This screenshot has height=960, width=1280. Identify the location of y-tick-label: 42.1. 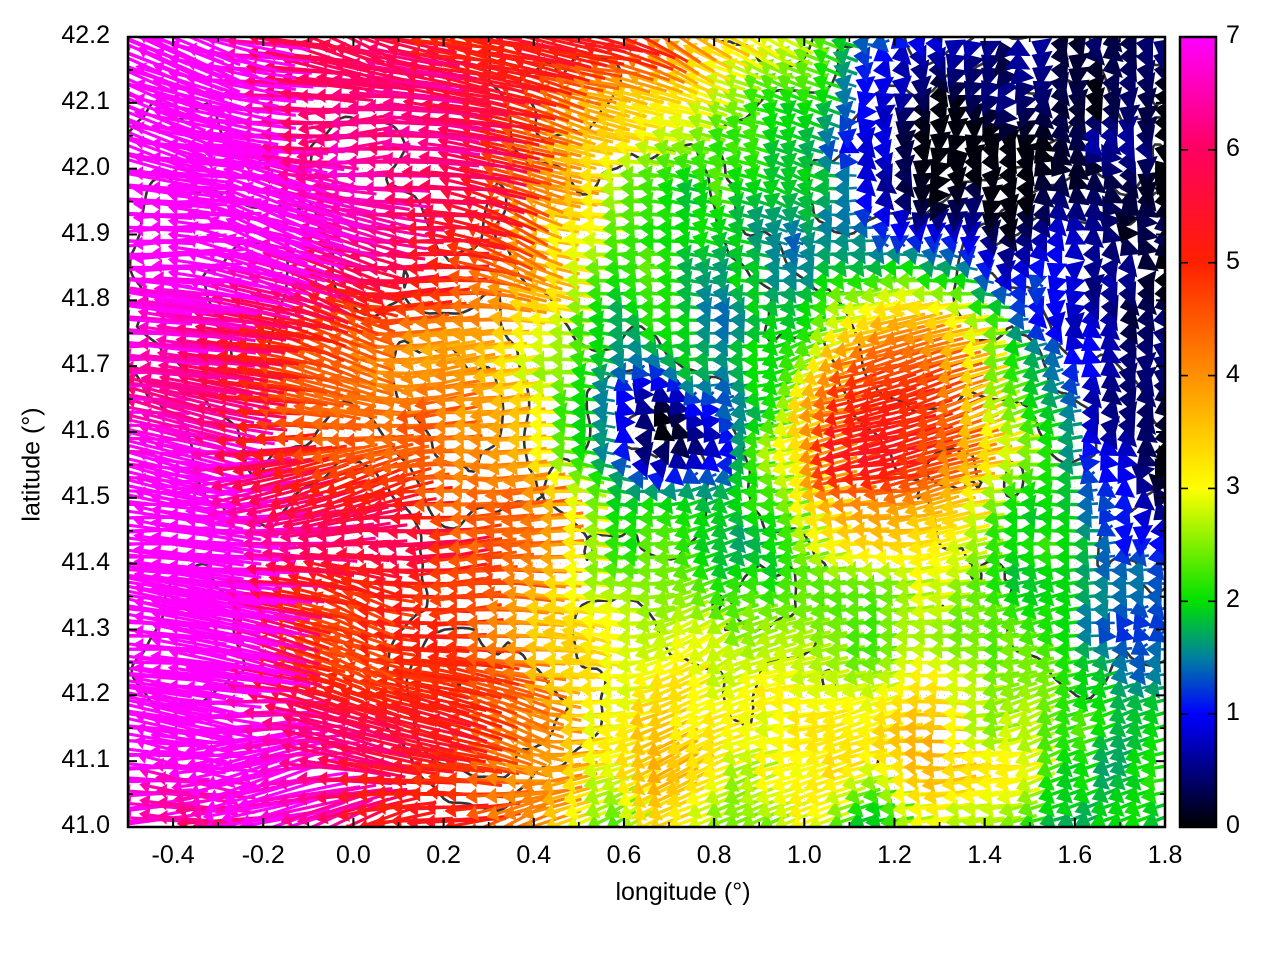
(85, 100).